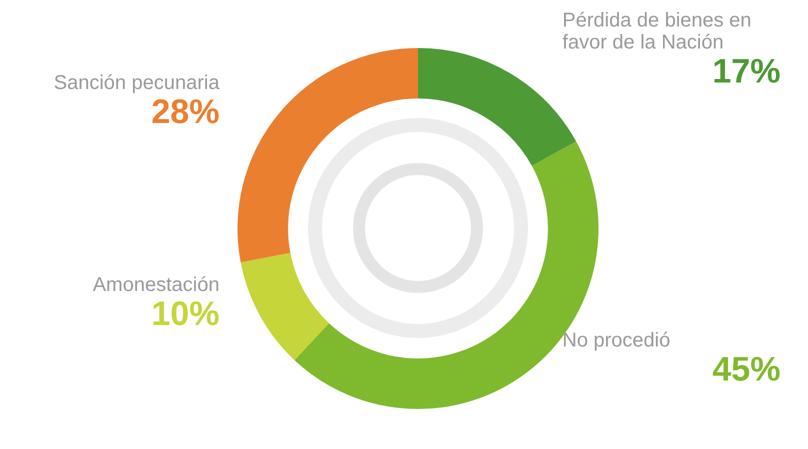 This screenshot has width=808, height=449. What do you see at coordinates (137, 83) in the screenshot?
I see `slice-label: Sanción pecunaria` at bounding box center [137, 83].